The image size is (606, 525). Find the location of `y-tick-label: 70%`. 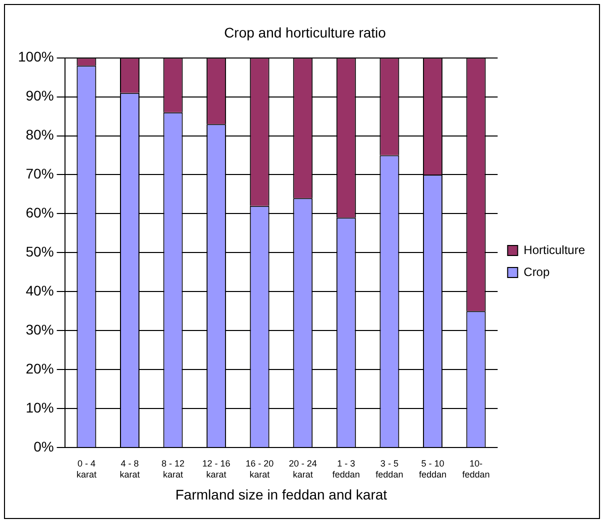

y-tick-label: 70% is located at coordinates (40, 174).